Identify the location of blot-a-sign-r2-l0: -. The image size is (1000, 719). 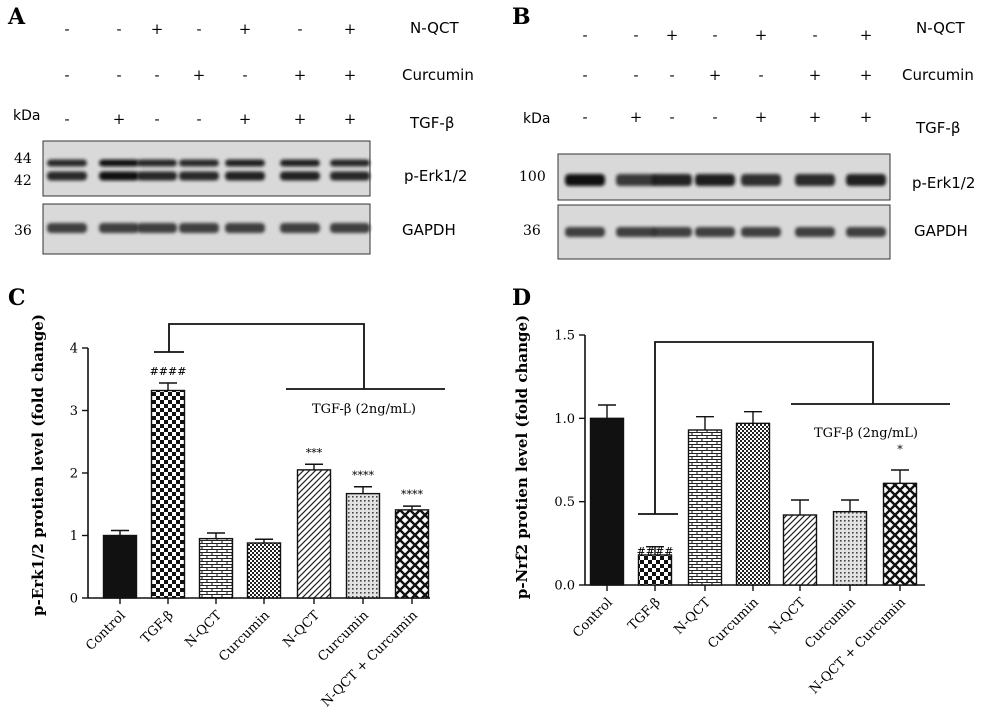
(66, 119).